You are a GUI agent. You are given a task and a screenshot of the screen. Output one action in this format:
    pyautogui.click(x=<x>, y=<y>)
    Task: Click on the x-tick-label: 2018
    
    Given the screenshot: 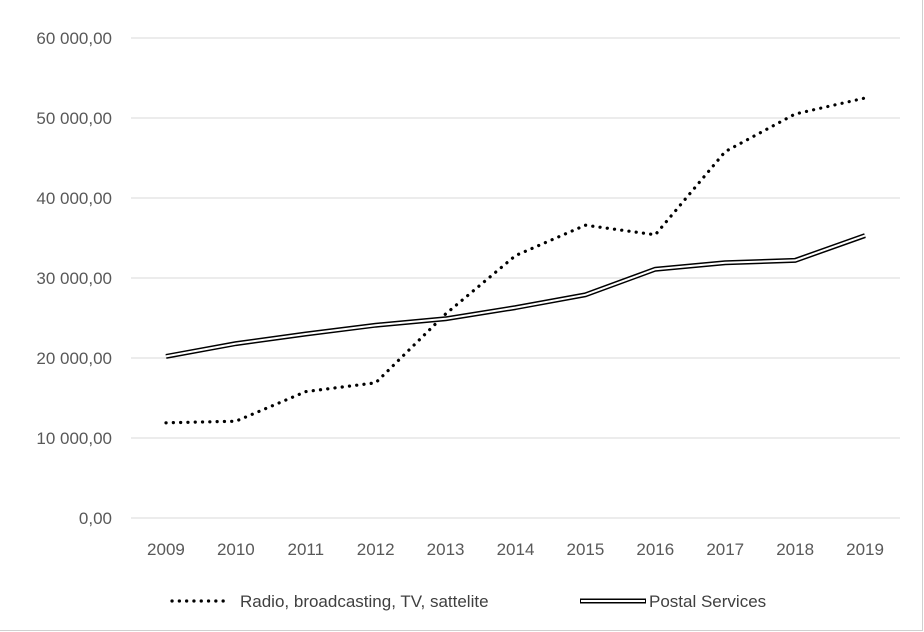 What is the action you would take?
    pyautogui.click(x=795, y=549)
    